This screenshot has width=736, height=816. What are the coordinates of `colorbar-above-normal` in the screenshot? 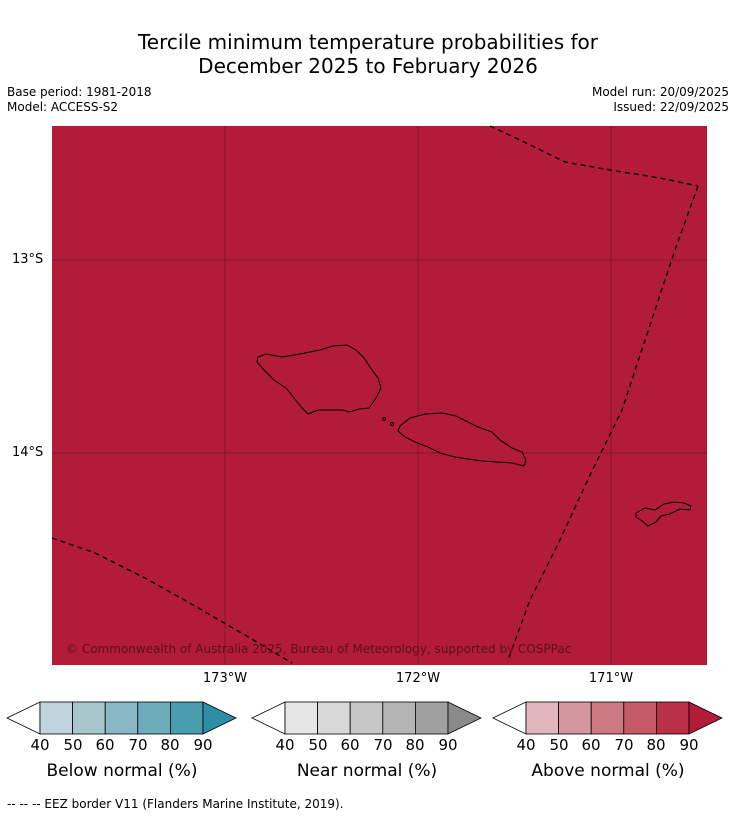 It's located at (607, 718).